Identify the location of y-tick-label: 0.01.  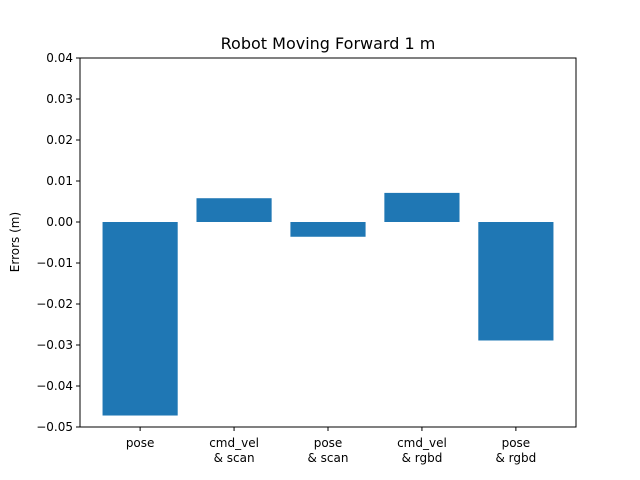
(59, 181).